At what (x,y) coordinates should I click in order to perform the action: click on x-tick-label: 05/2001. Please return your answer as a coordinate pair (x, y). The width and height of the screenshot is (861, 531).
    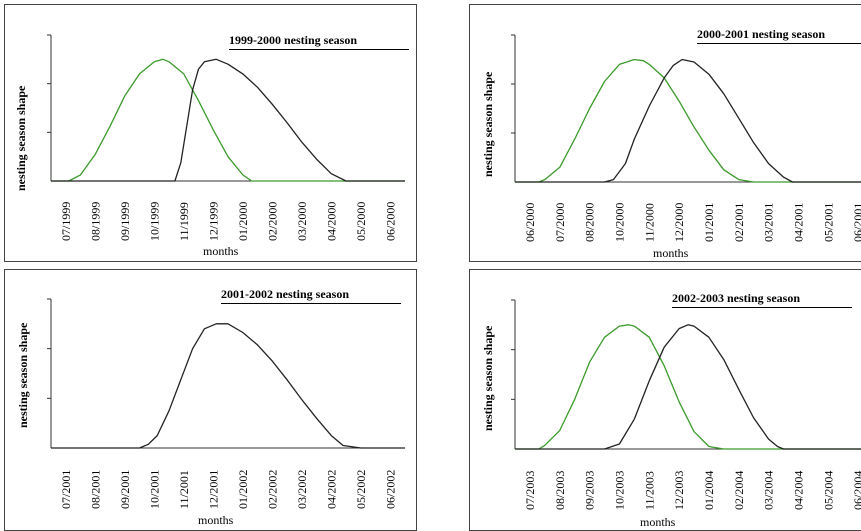
    Looking at the image, I should click on (828, 222).